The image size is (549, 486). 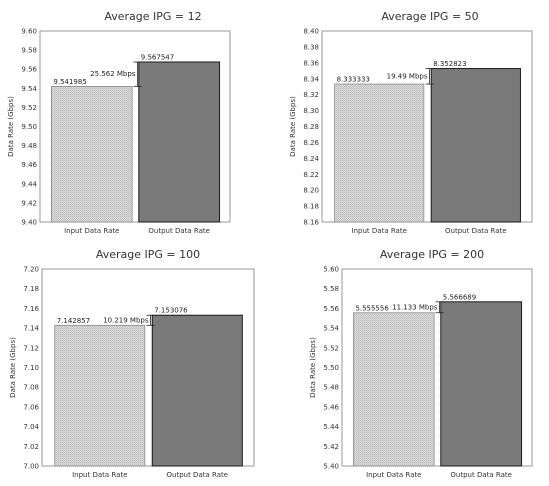 What do you see at coordinates (429, 16) in the screenshot?
I see `chart-title: Average IPG = 50` at bounding box center [429, 16].